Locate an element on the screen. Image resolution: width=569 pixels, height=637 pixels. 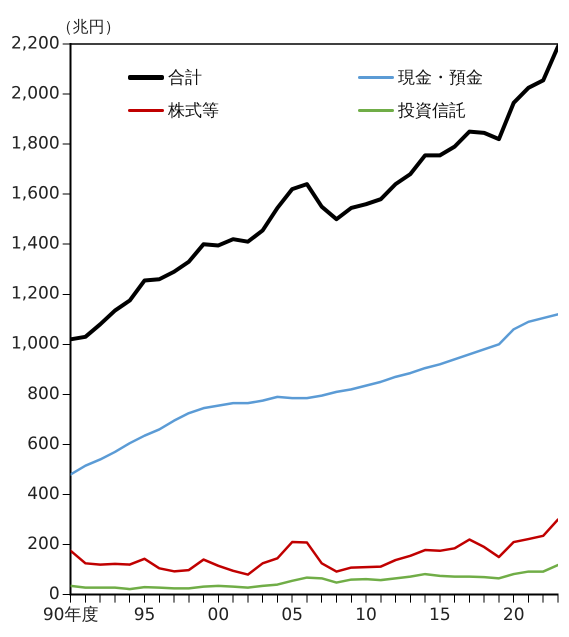
x-tick-label: 95 is located at coordinates (145, 615).